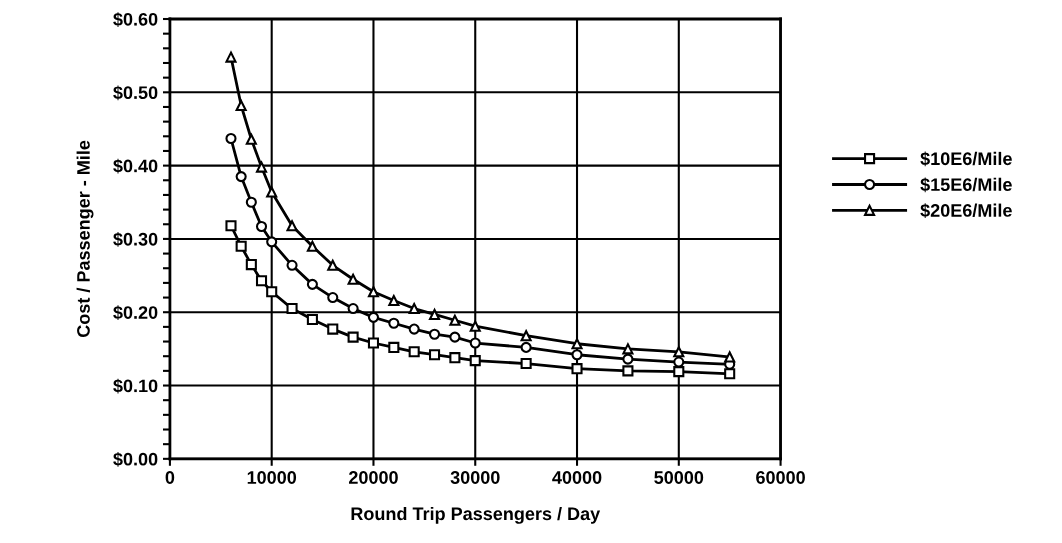  Describe the element at coordinates (135, 93) in the screenshot. I see `y-tick-label: $0.50` at that location.